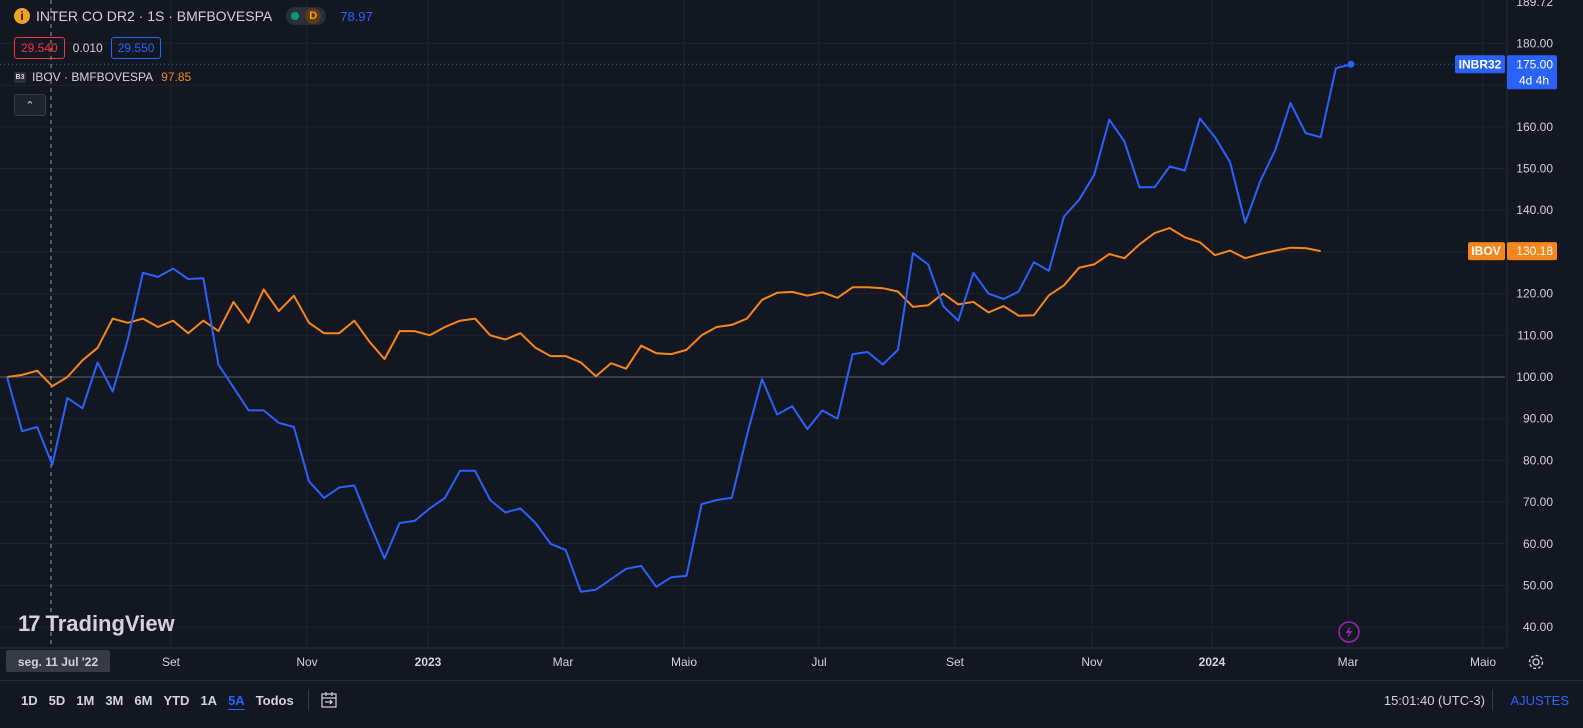  Describe the element at coordinates (29, 623) in the screenshot. I see `tradingview-logo-icon: 17` at that location.